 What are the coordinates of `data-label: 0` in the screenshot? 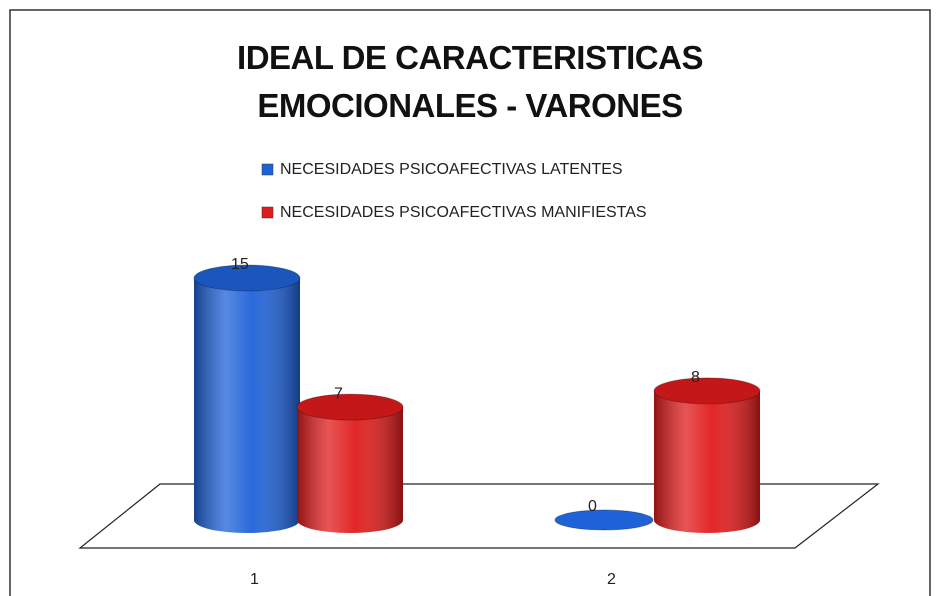 It's located at (592, 506).